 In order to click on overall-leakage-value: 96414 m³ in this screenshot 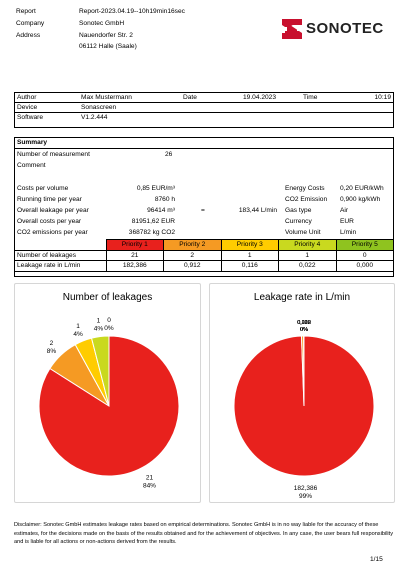, I will do `click(161, 210)`.